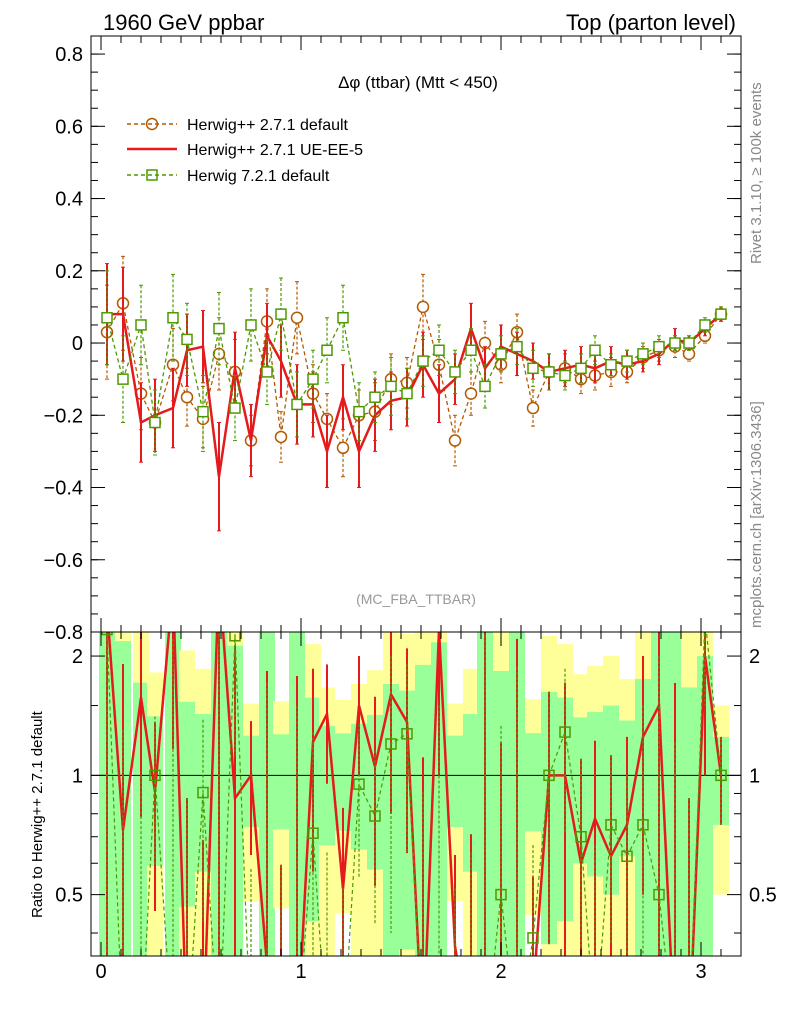  What do you see at coordinates (651, 22) in the screenshot?
I see `header-process-label: Top (parton level)` at bounding box center [651, 22].